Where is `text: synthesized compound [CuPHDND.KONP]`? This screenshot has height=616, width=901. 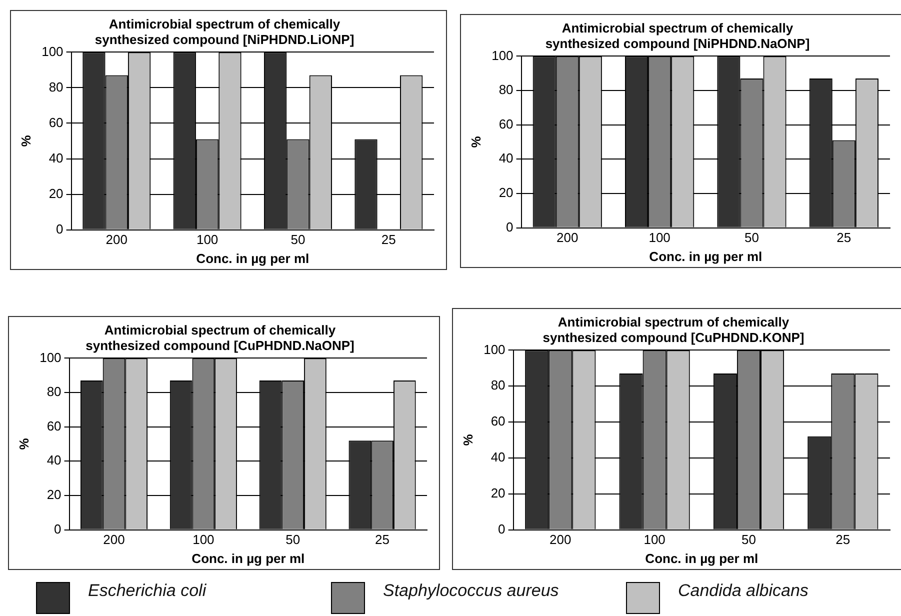 text: synthesized compound [CuPHDND.KONP] is located at coordinates (673, 337).